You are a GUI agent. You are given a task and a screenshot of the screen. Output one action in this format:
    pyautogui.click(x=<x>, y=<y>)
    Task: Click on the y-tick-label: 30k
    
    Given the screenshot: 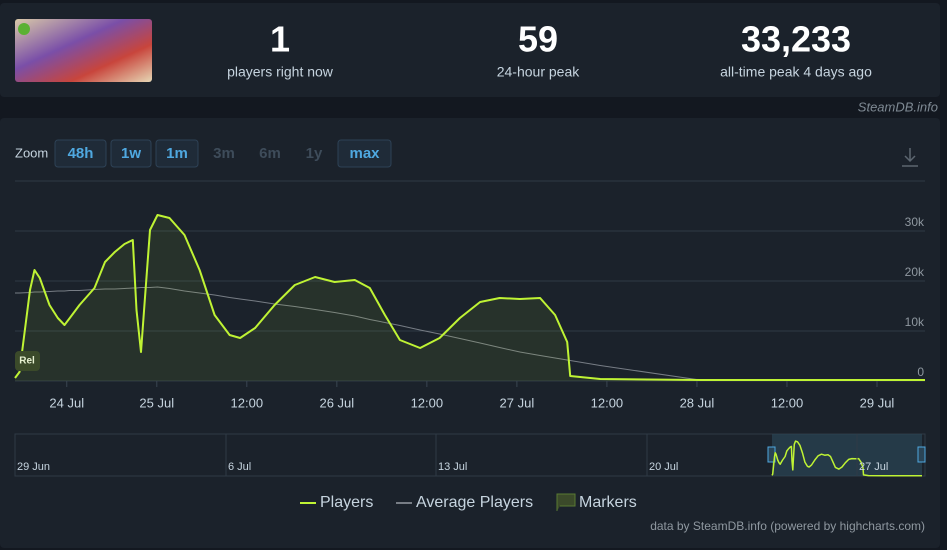 What is the action you would take?
    pyautogui.click(x=915, y=222)
    